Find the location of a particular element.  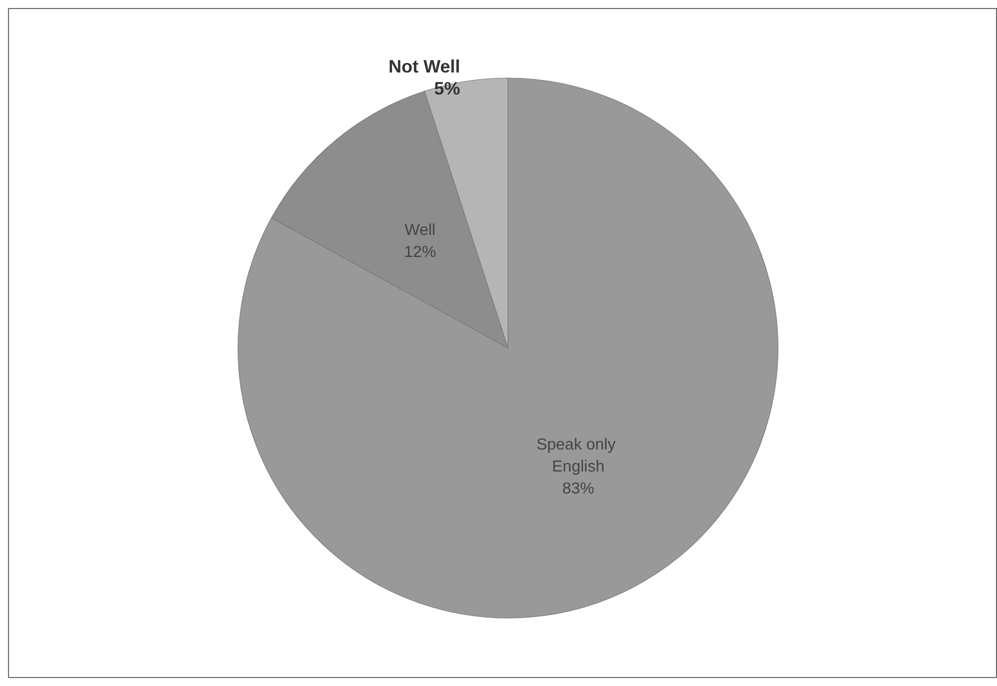

slice-label: Not Well is located at coordinates (424, 66).